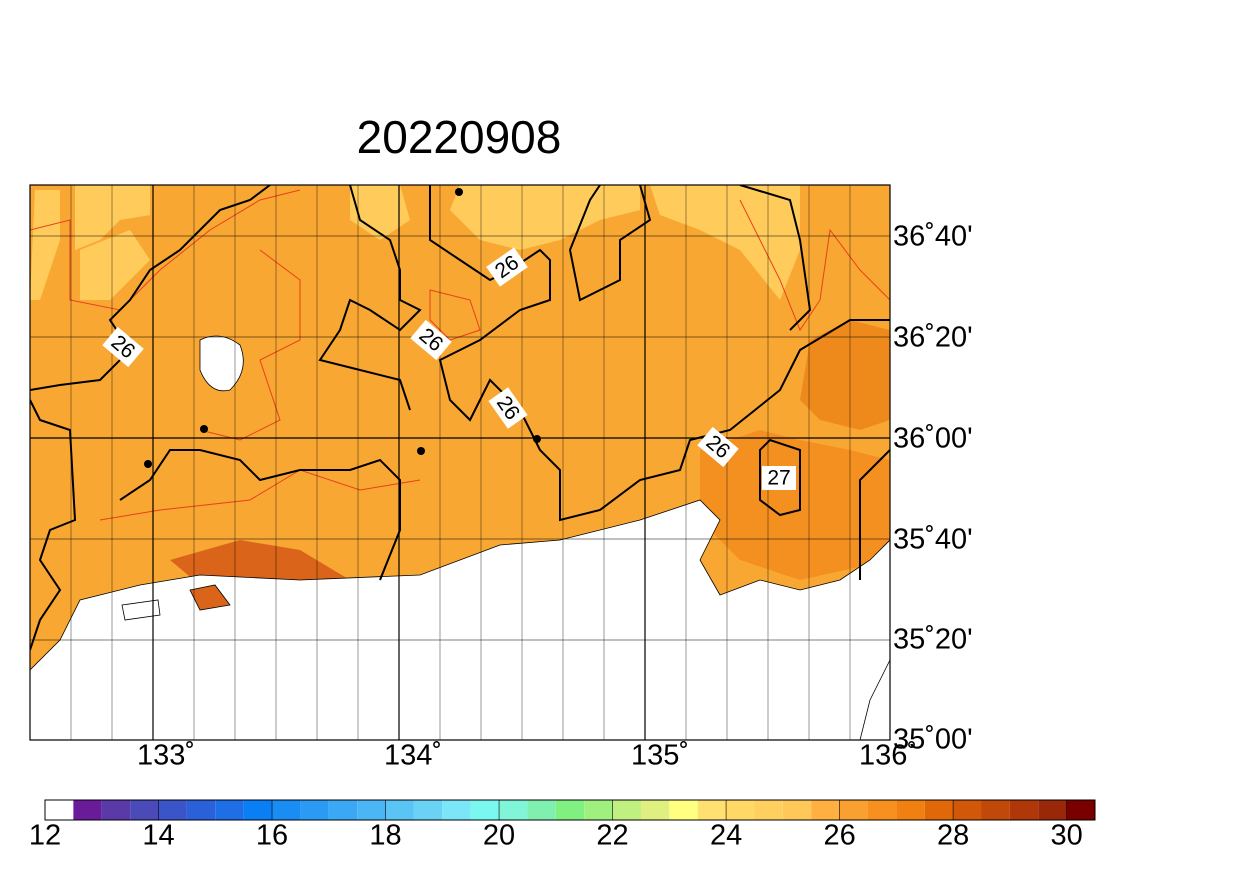 This screenshot has width=1237, height=875. What do you see at coordinates (1066, 836) in the screenshot?
I see `colorbar-tick-label: 30` at bounding box center [1066, 836].